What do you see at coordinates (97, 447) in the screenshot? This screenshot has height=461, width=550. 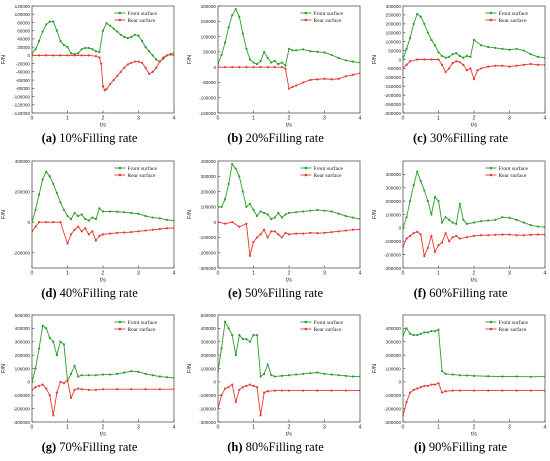 I see `panel-caption-text: 70%Filling rate` at bounding box center [97, 447].